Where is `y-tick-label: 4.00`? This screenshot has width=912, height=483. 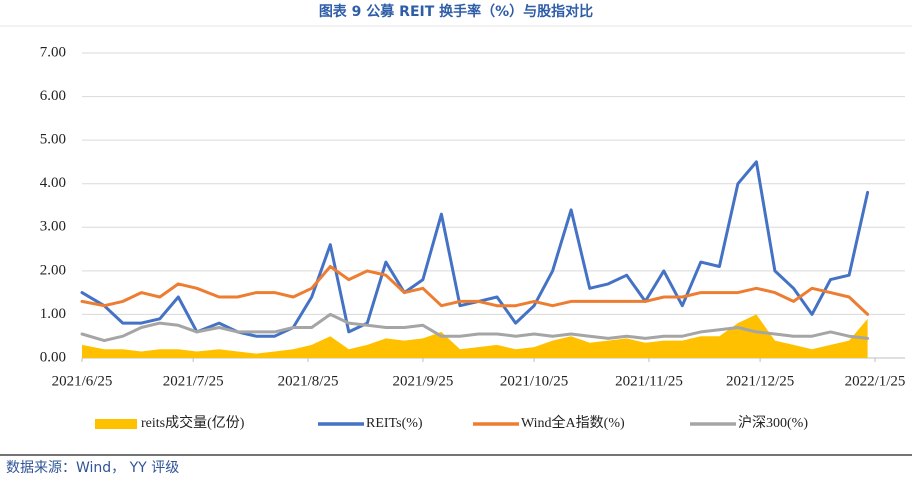 y-tick-label: 4.00 is located at coordinates (53, 183).